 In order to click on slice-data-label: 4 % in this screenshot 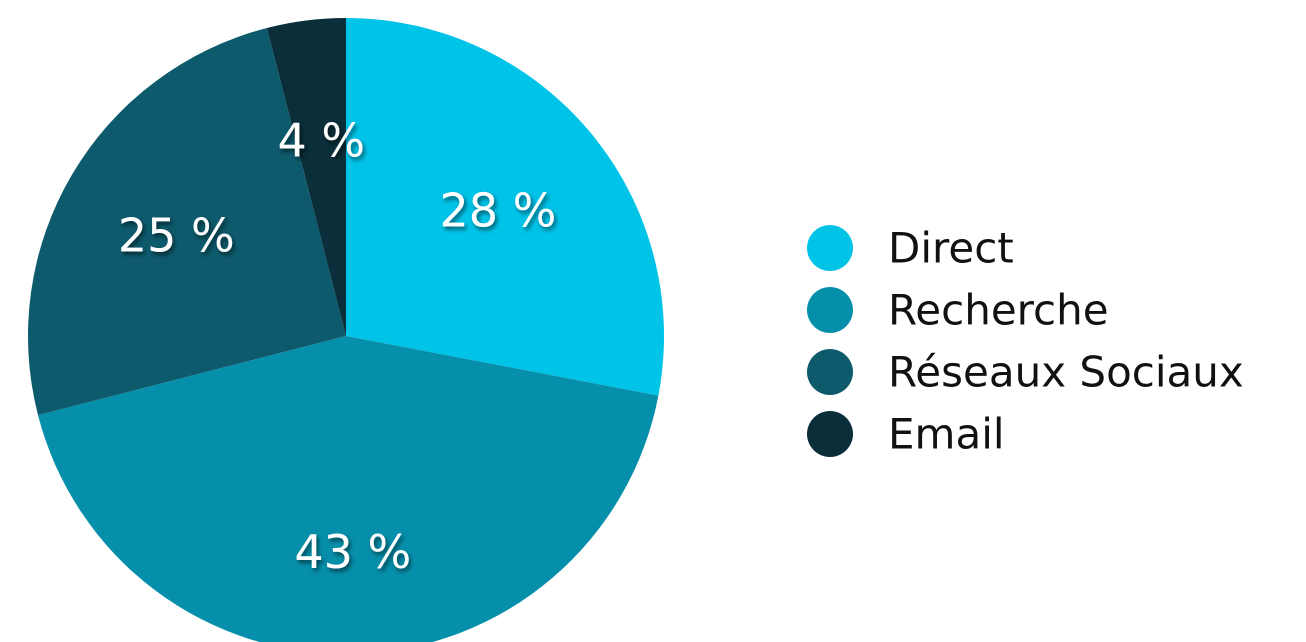, I will do `click(321, 140)`.